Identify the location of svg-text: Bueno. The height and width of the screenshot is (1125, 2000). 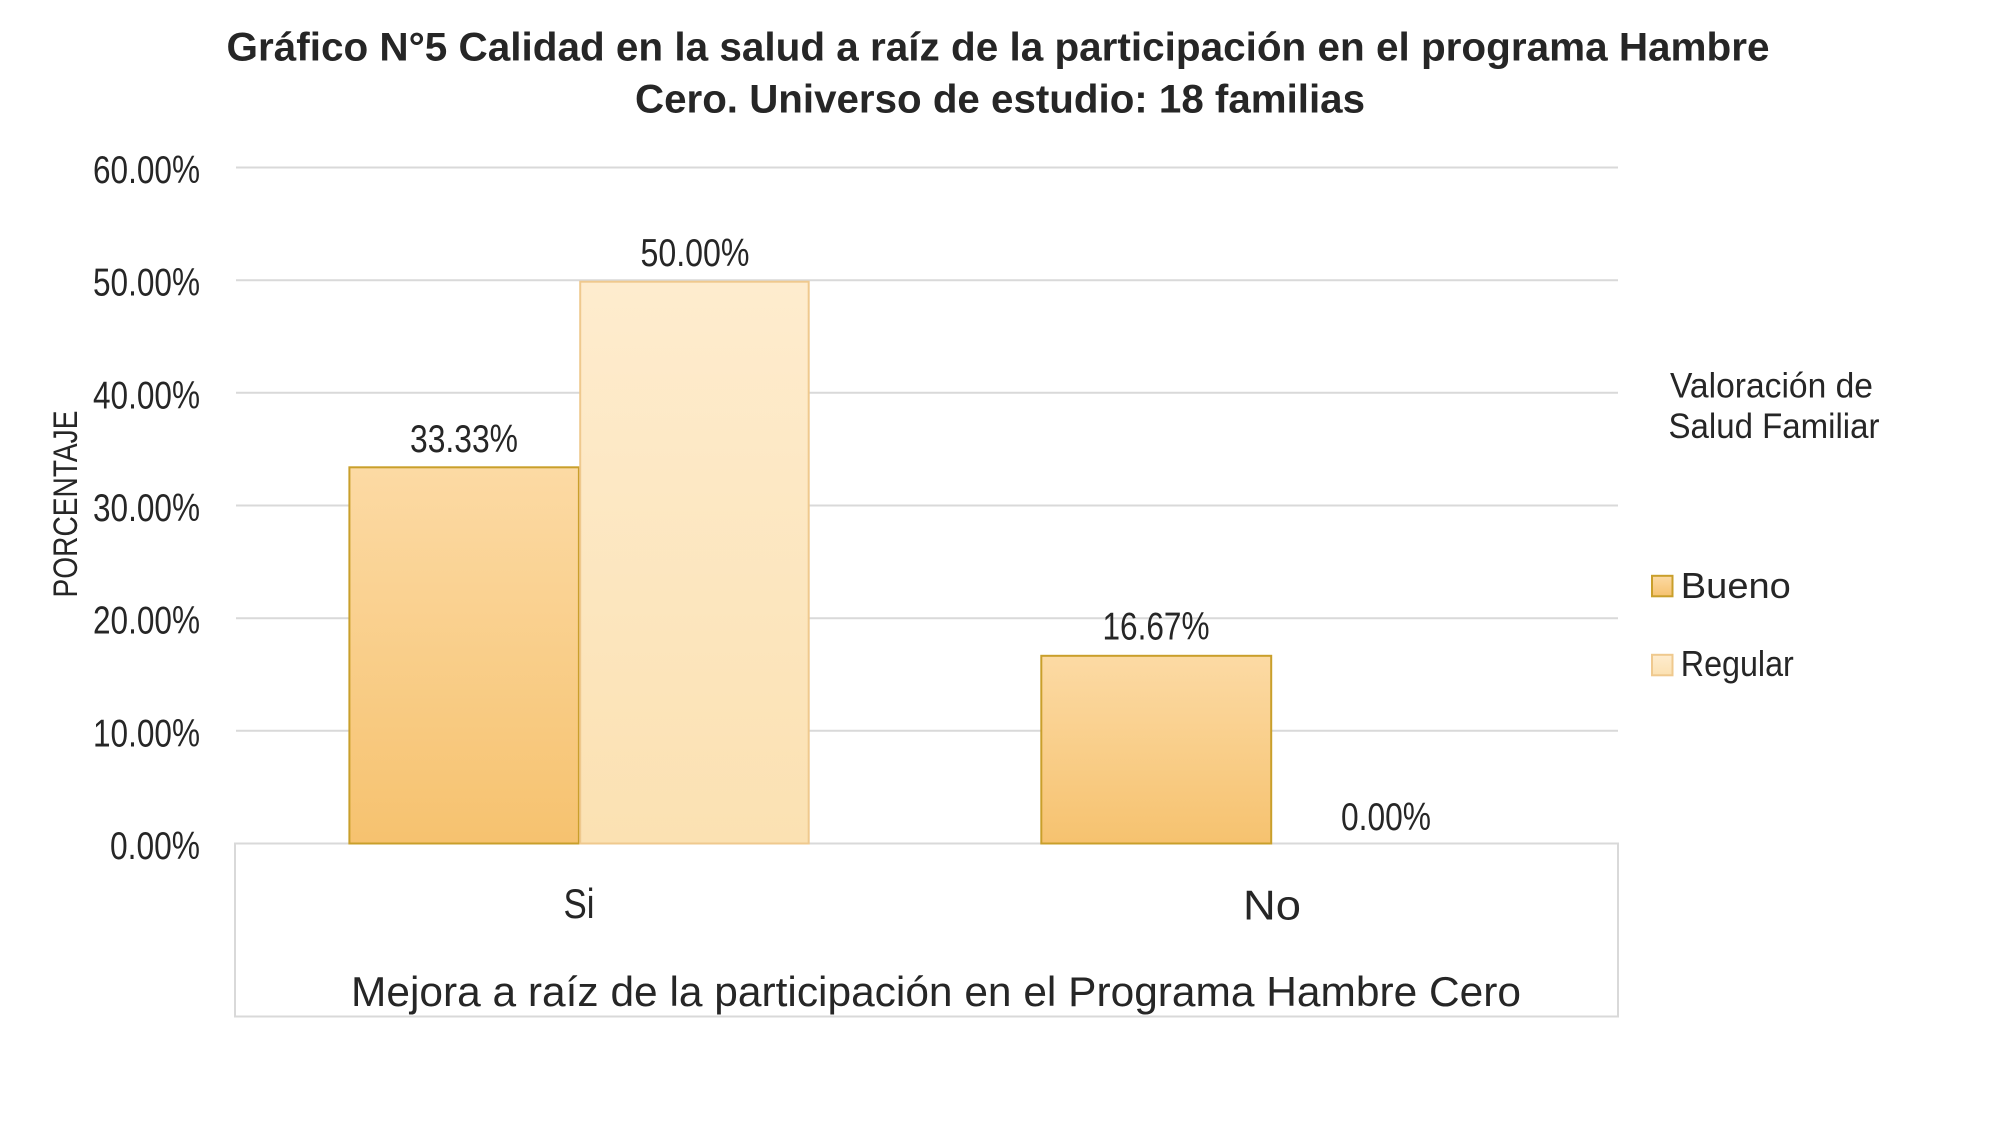
(1736, 585).